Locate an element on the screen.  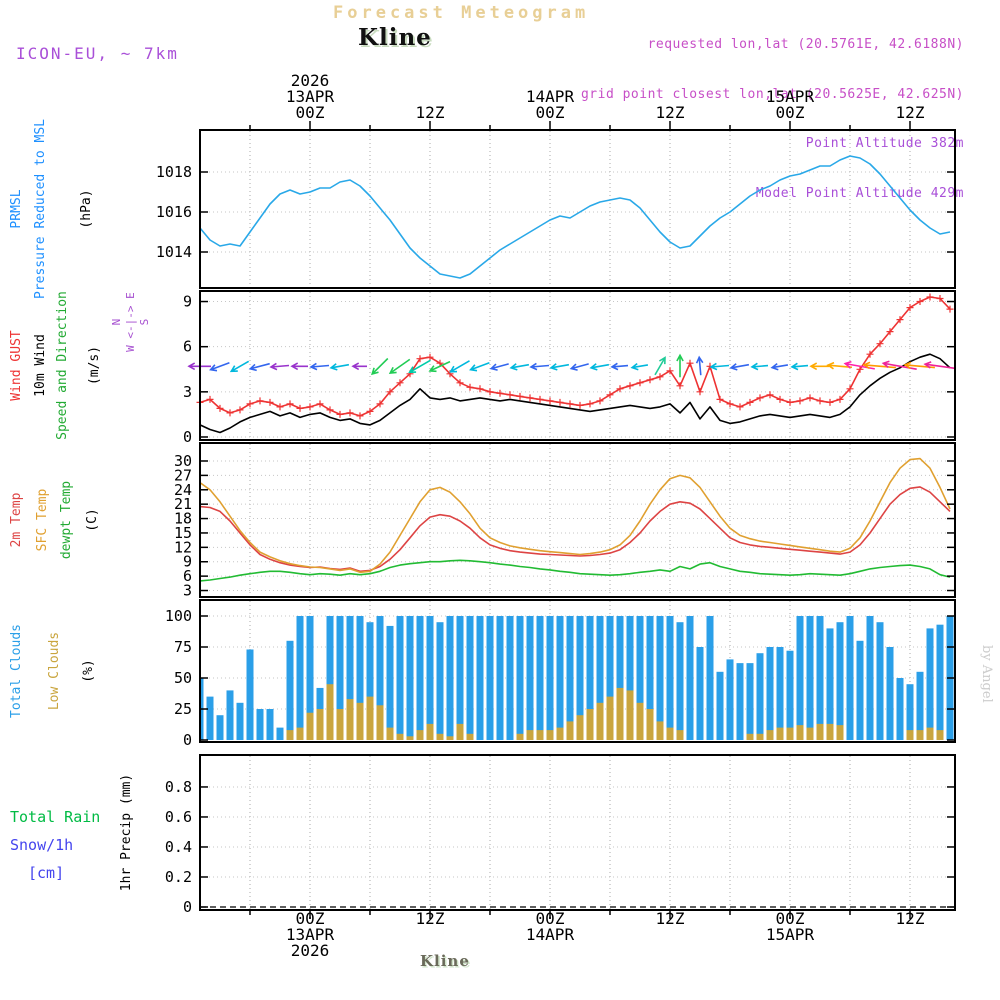
top-axis-label: 13APR is located at coordinates (310, 96).